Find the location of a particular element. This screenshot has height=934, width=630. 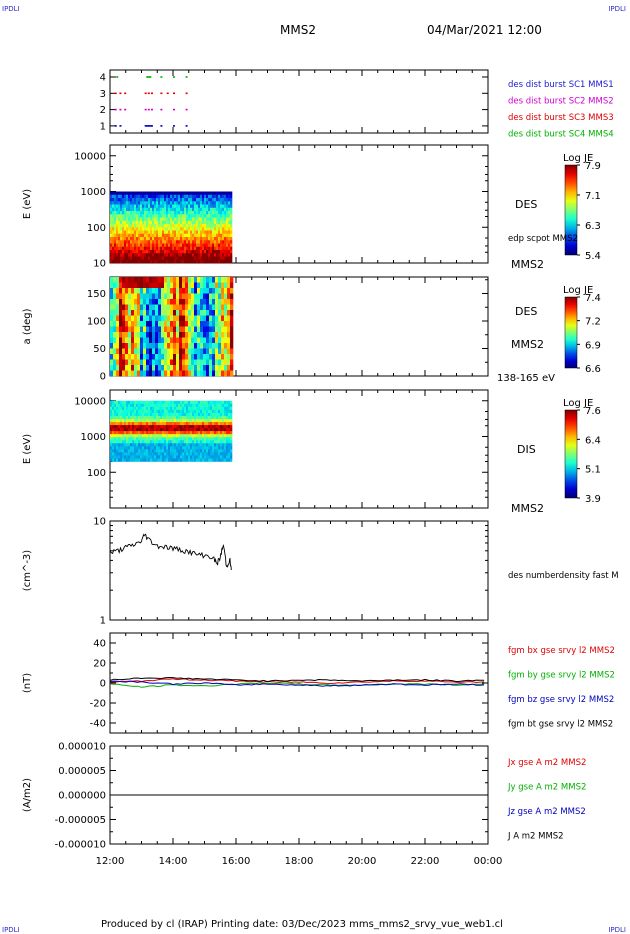

corner-label-bottom-right: IPDLI is located at coordinates (617, 930).